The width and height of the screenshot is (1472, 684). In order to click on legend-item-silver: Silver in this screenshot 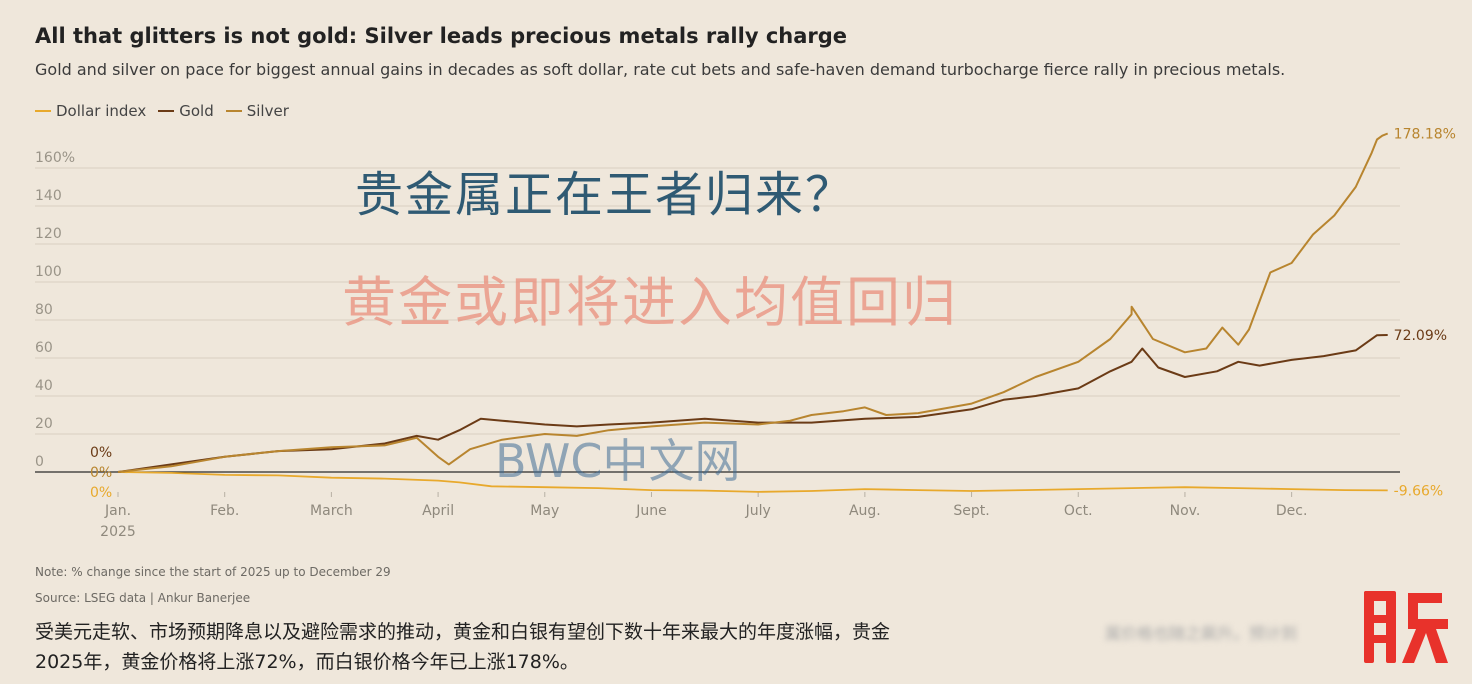, I will do `click(257, 111)`.